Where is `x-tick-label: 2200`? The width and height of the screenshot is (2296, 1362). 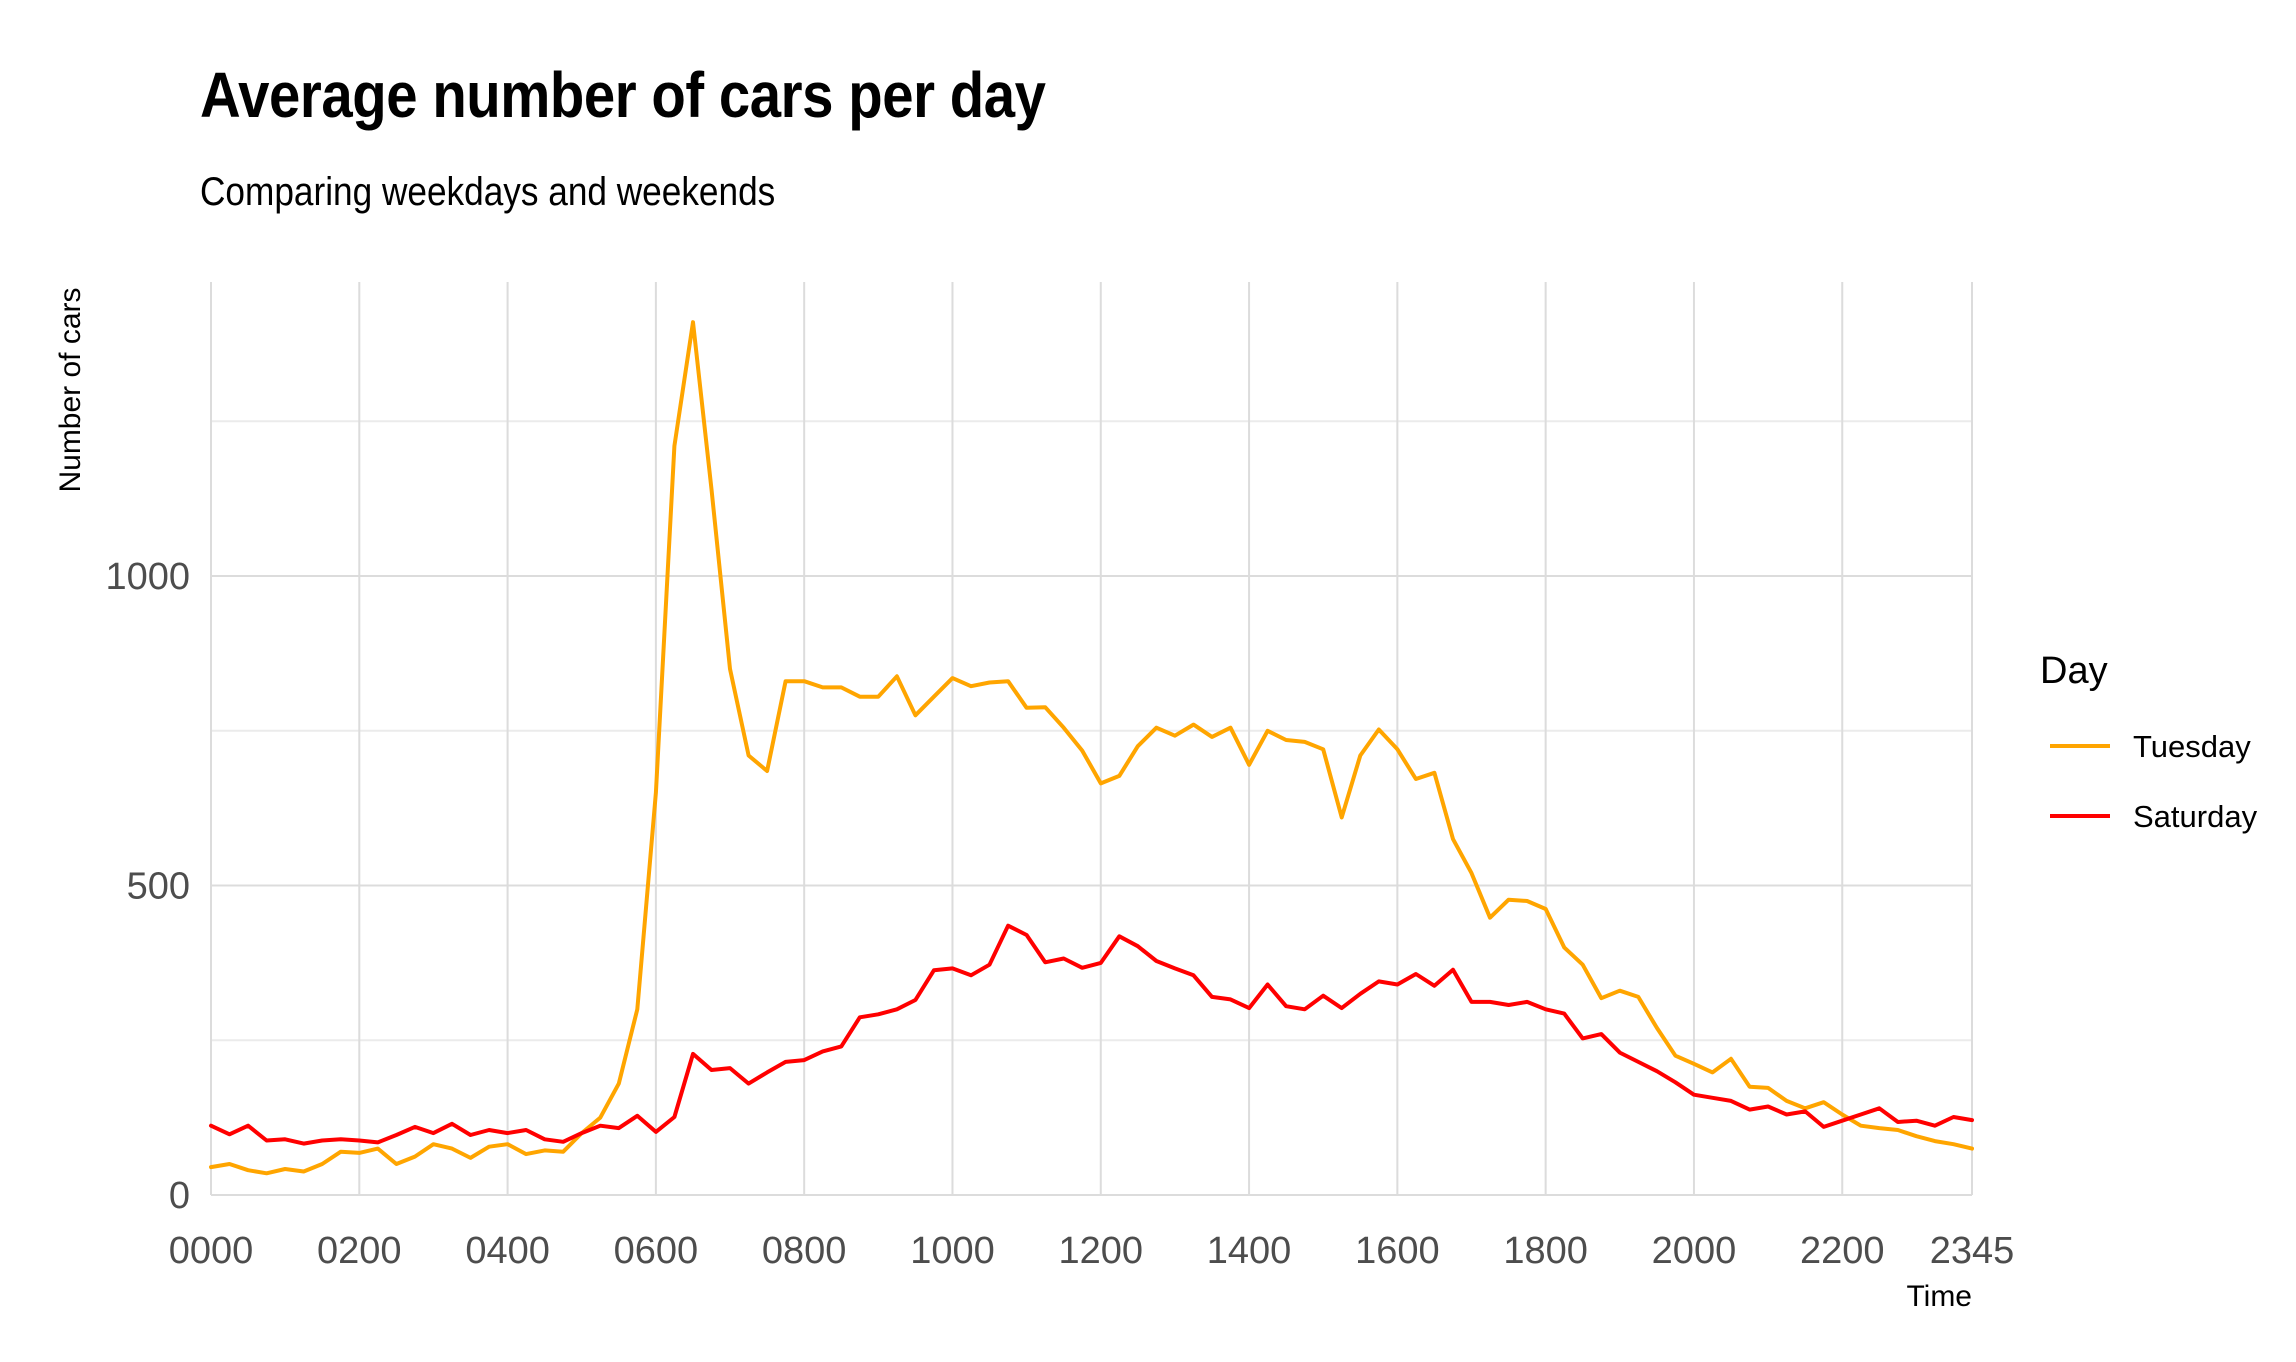
x-tick-label: 2200 is located at coordinates (1842, 1251).